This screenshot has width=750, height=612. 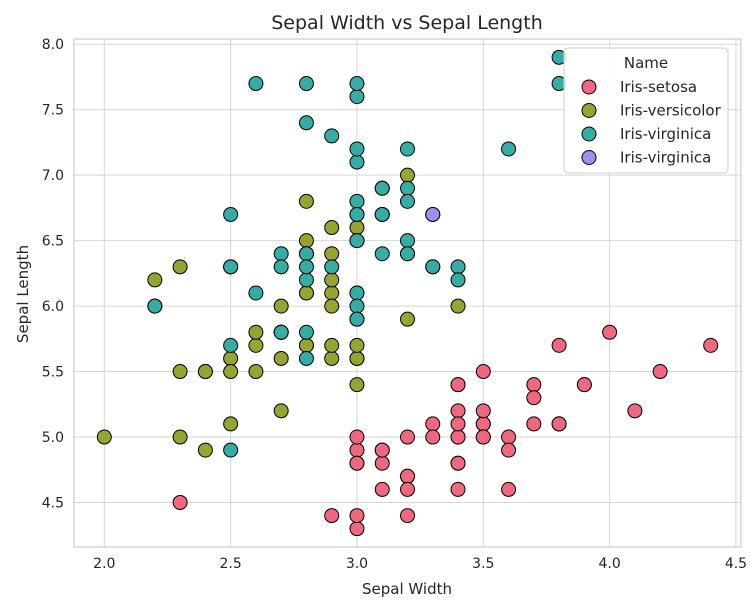 What do you see at coordinates (658, 87) in the screenshot?
I see `legend-label: Iris-setosa` at bounding box center [658, 87].